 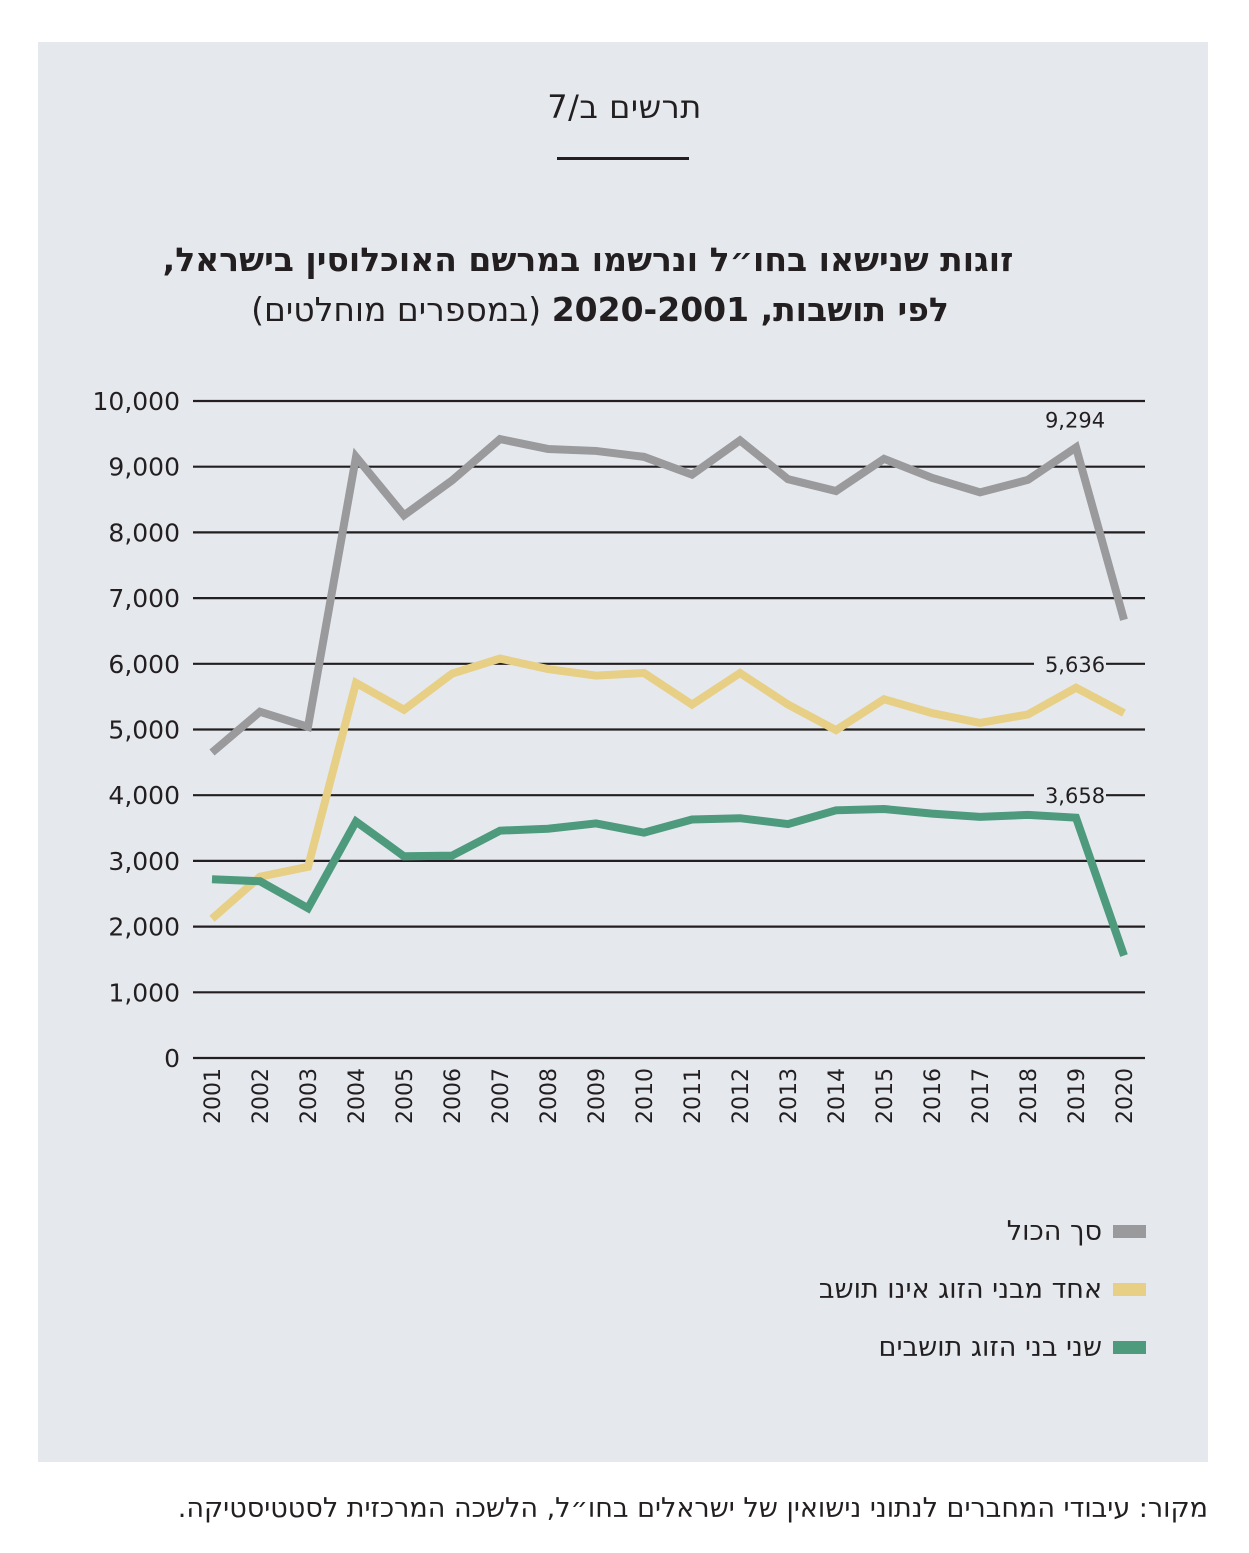 I want to click on y-tick-label: 0, so click(x=172, y=1058).